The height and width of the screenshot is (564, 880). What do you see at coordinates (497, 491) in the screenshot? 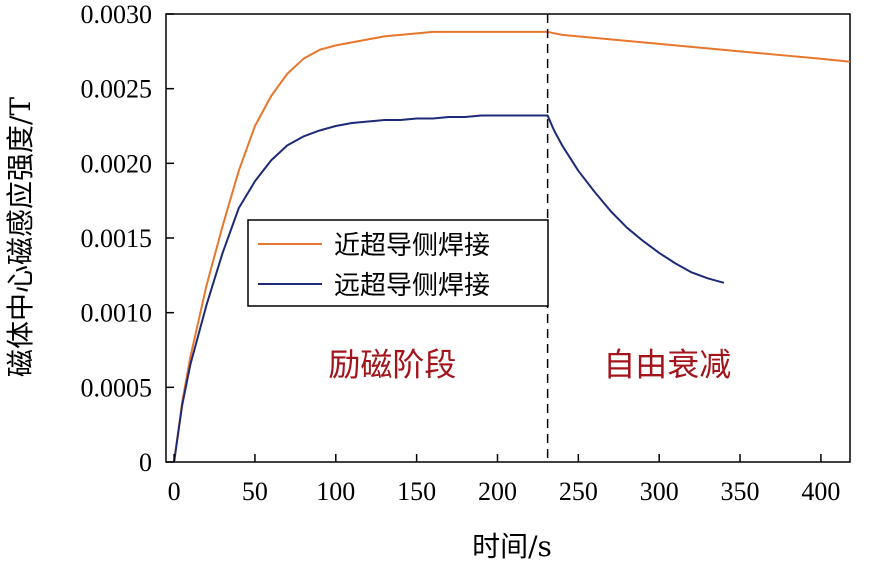
I see `x-tick-label: 200` at bounding box center [497, 491].